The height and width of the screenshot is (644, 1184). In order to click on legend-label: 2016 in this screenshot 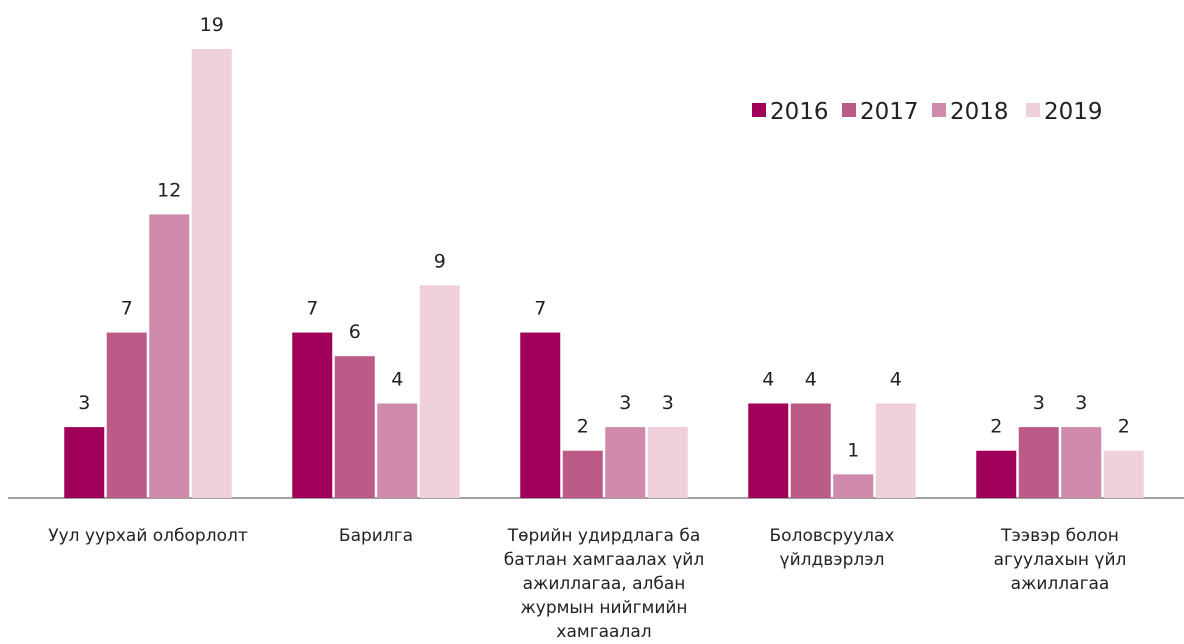, I will do `click(799, 112)`.